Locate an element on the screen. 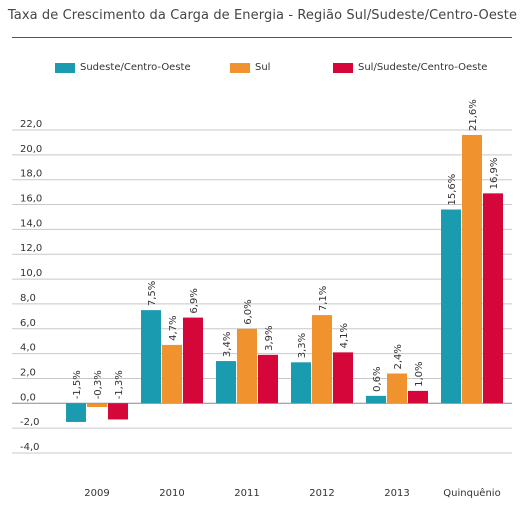 Image resolution: width=525 pixels, height=525 pixels. y-tick-label: 18,0 is located at coordinates (31, 174).